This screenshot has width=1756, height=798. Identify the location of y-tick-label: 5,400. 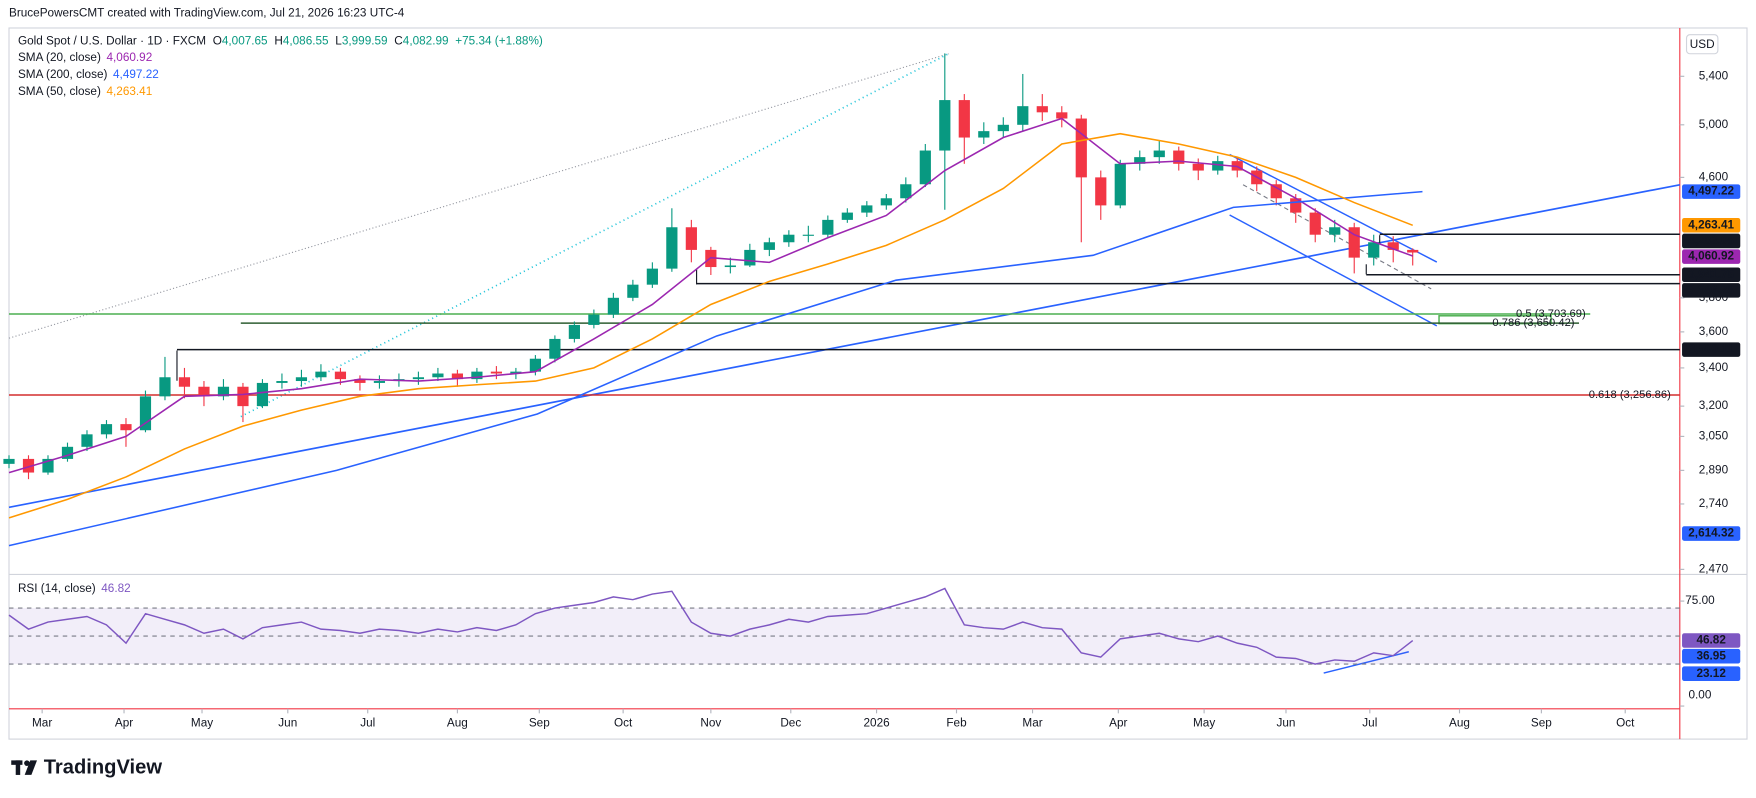
(1714, 75).